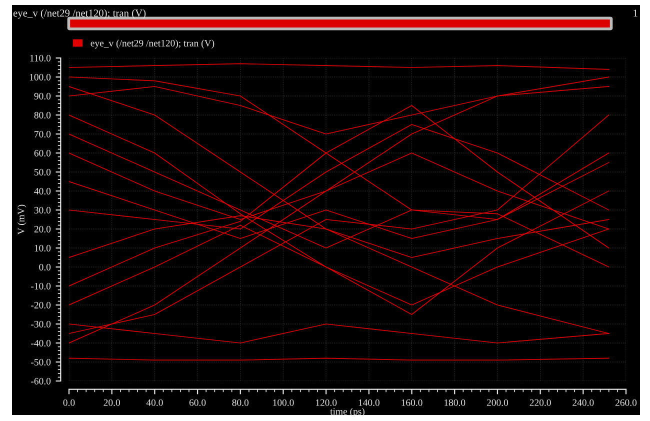  What do you see at coordinates (455, 402) in the screenshot?
I see `x-tick-label: 180.0` at bounding box center [455, 402].